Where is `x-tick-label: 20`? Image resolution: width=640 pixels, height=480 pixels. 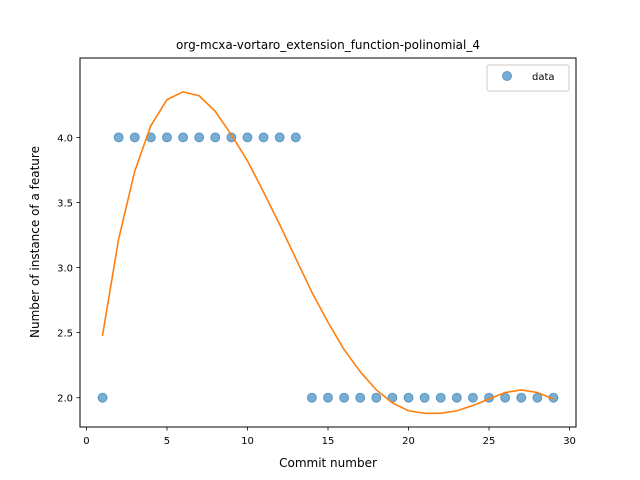
x-tick-label: 20 is located at coordinates (408, 441).